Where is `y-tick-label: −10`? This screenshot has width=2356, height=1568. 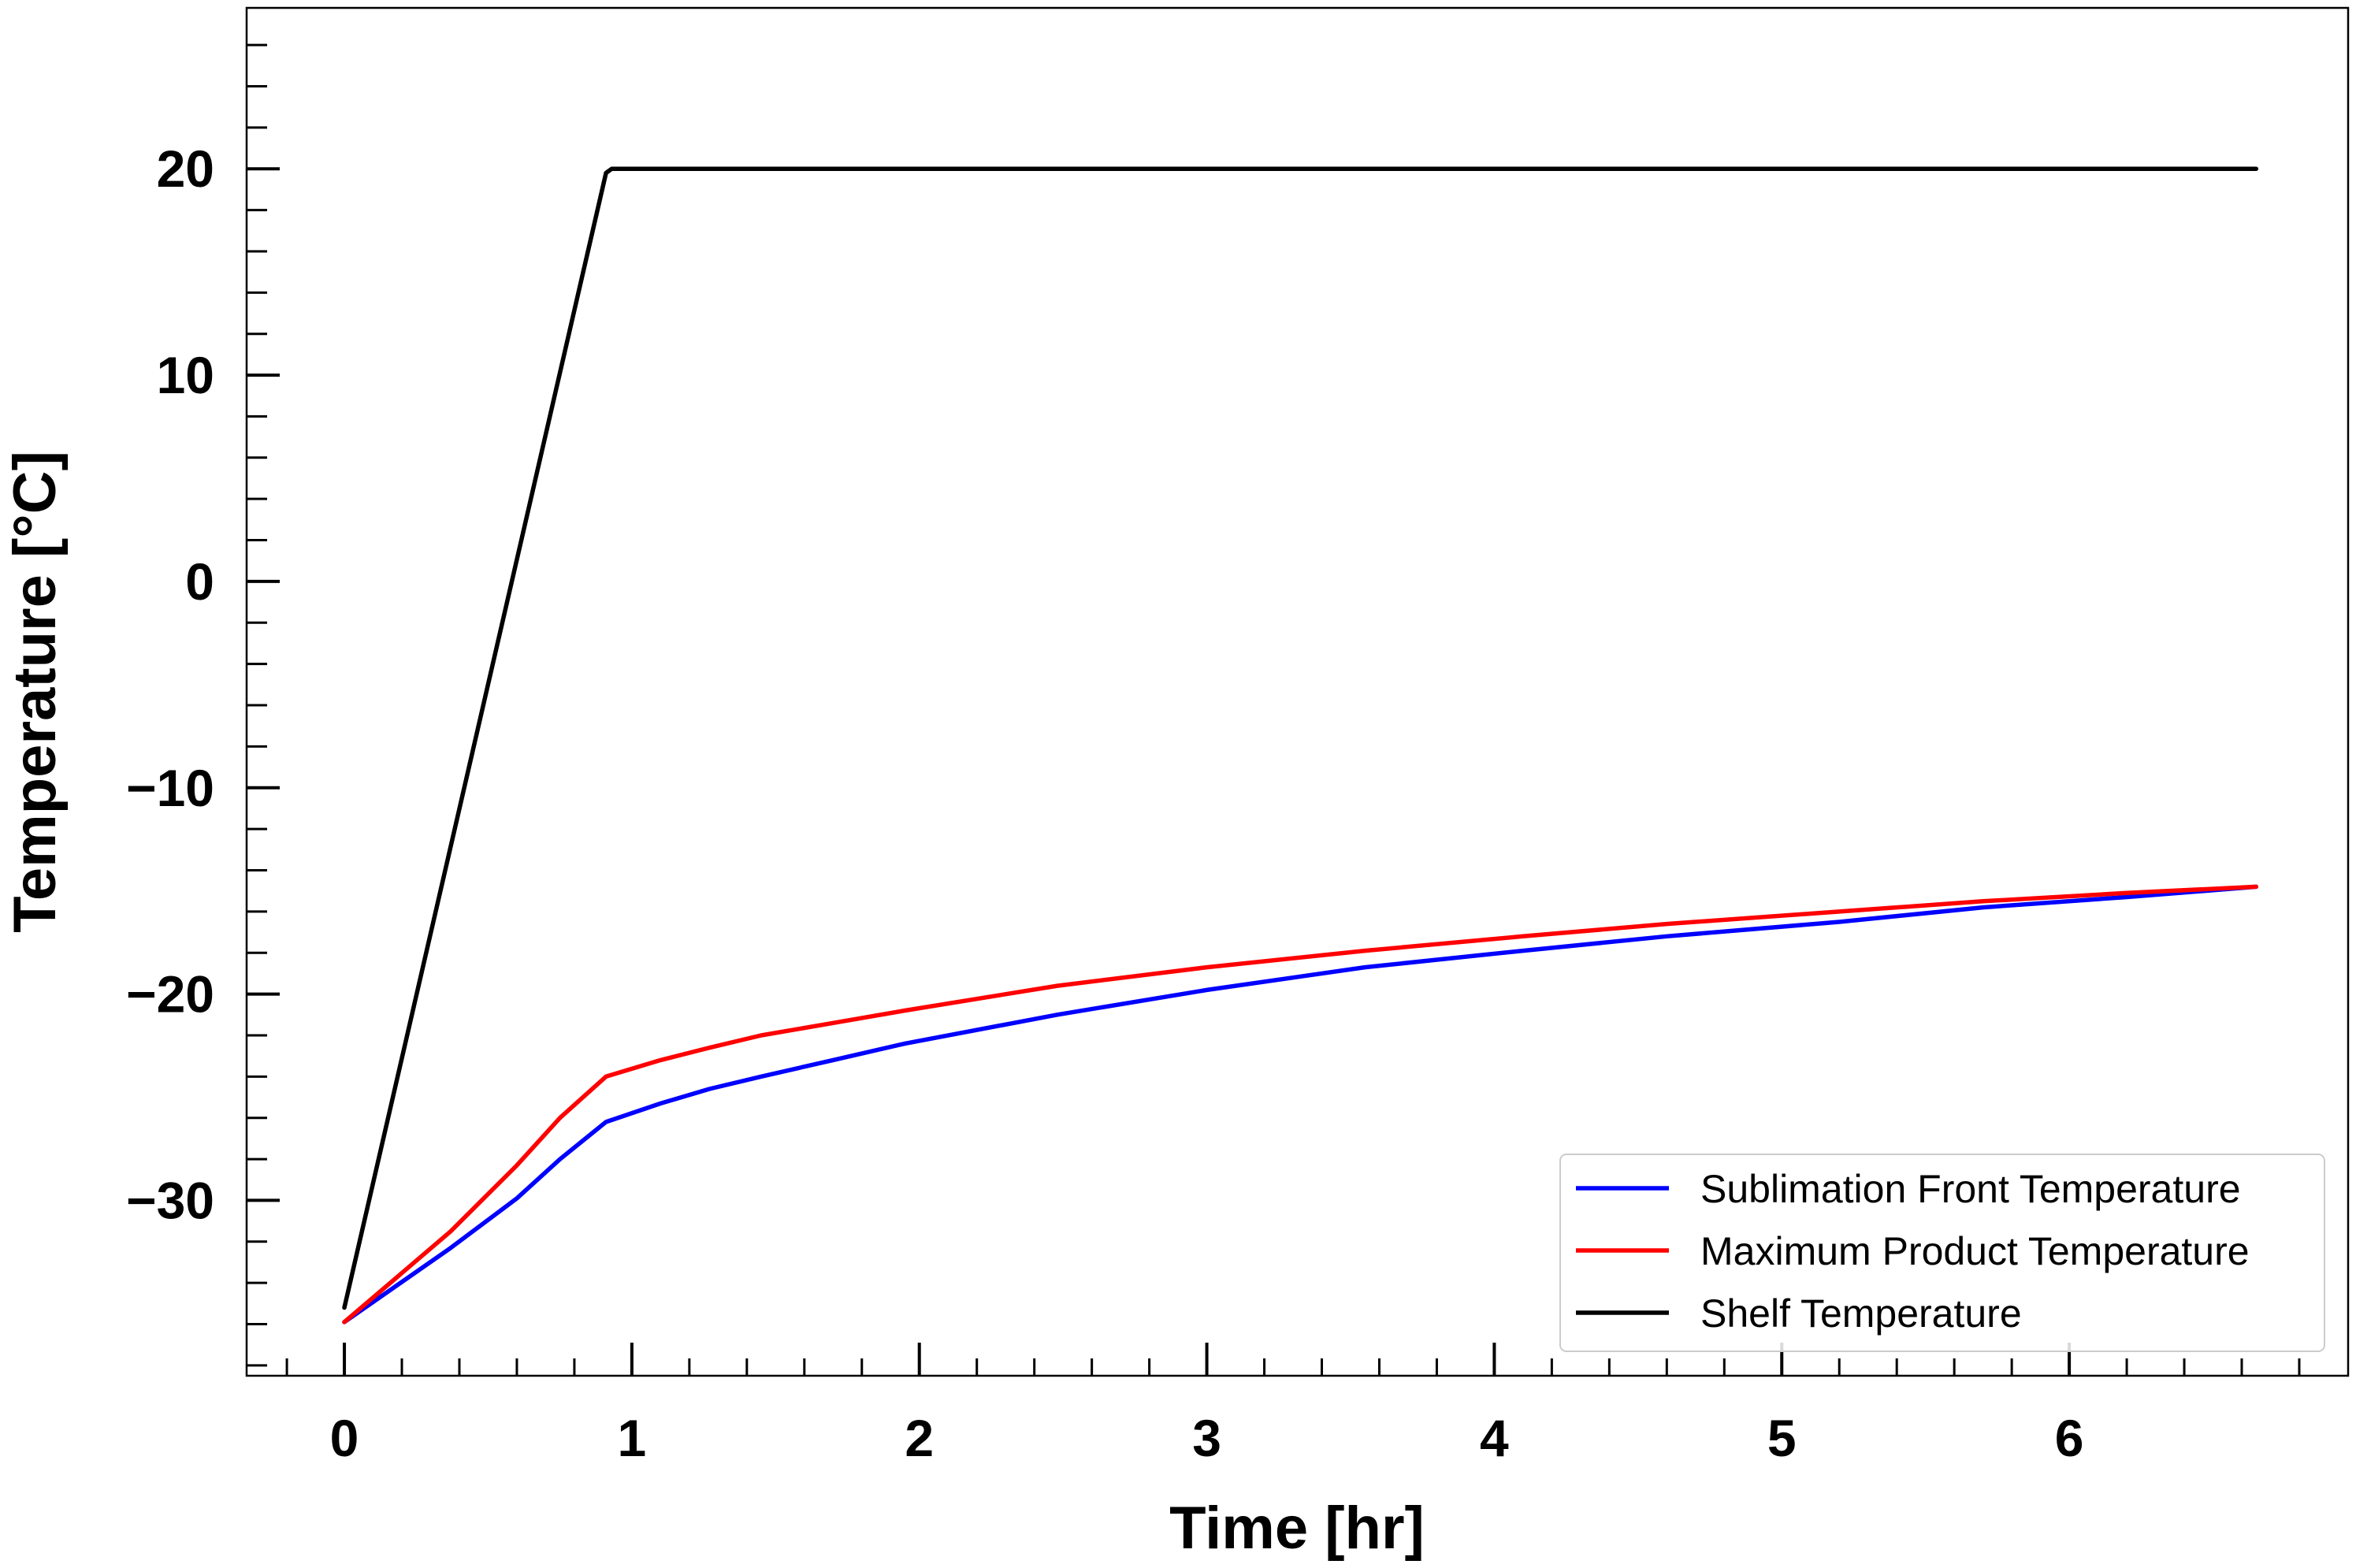 y-tick-label: −10 is located at coordinates (170, 788).